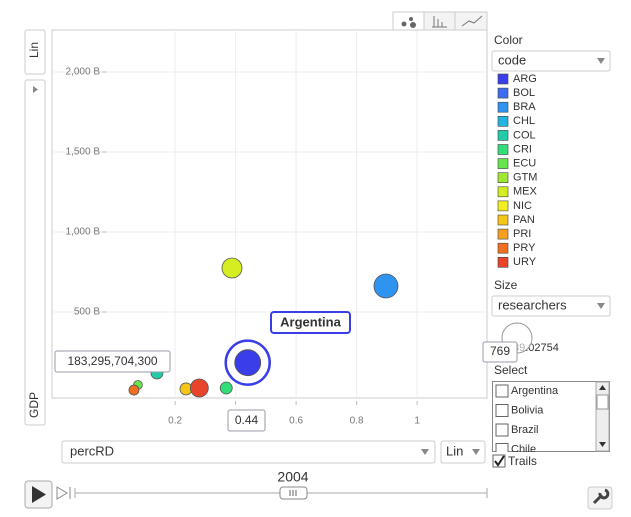  Describe the element at coordinates (511, 370) in the screenshot. I see `select-title: Select` at that location.